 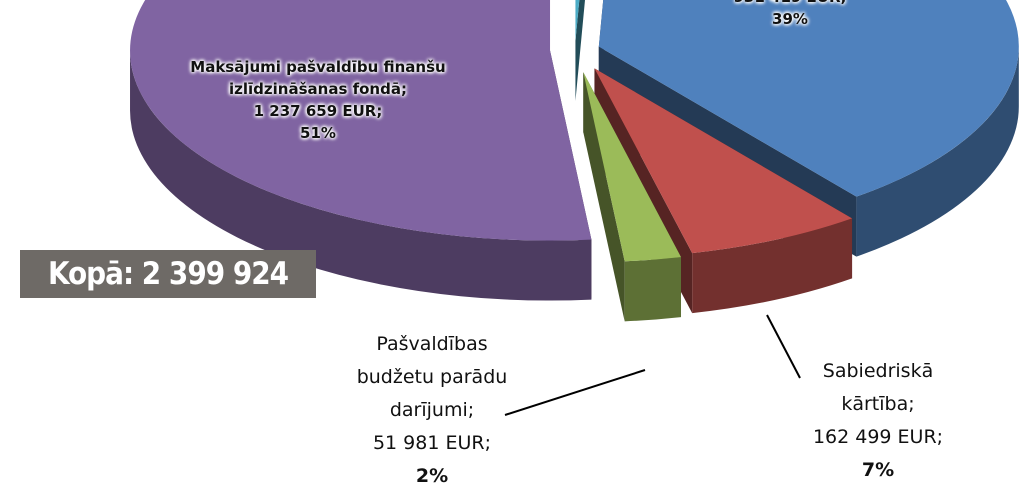 What do you see at coordinates (878, 470) in the screenshot?
I see `slice-percent: 7%` at bounding box center [878, 470].